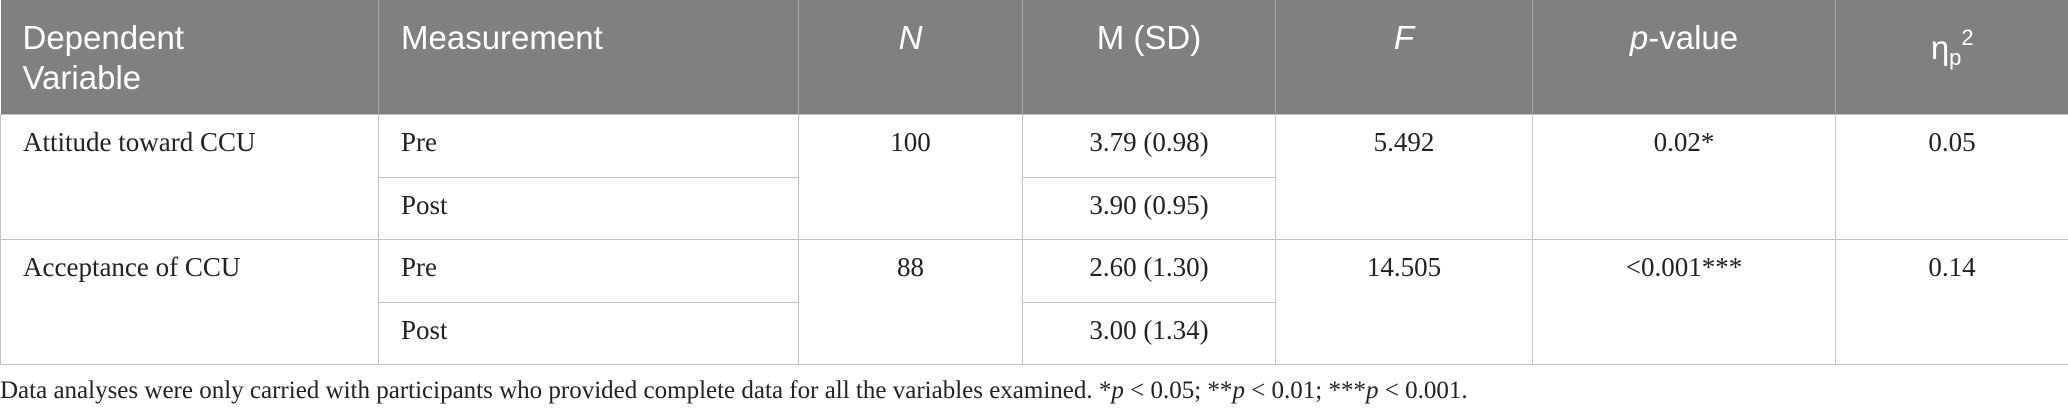  What do you see at coordinates (1305, 390) in the screenshot?
I see `footnote-t2: < 0.01; ***` at bounding box center [1305, 390].